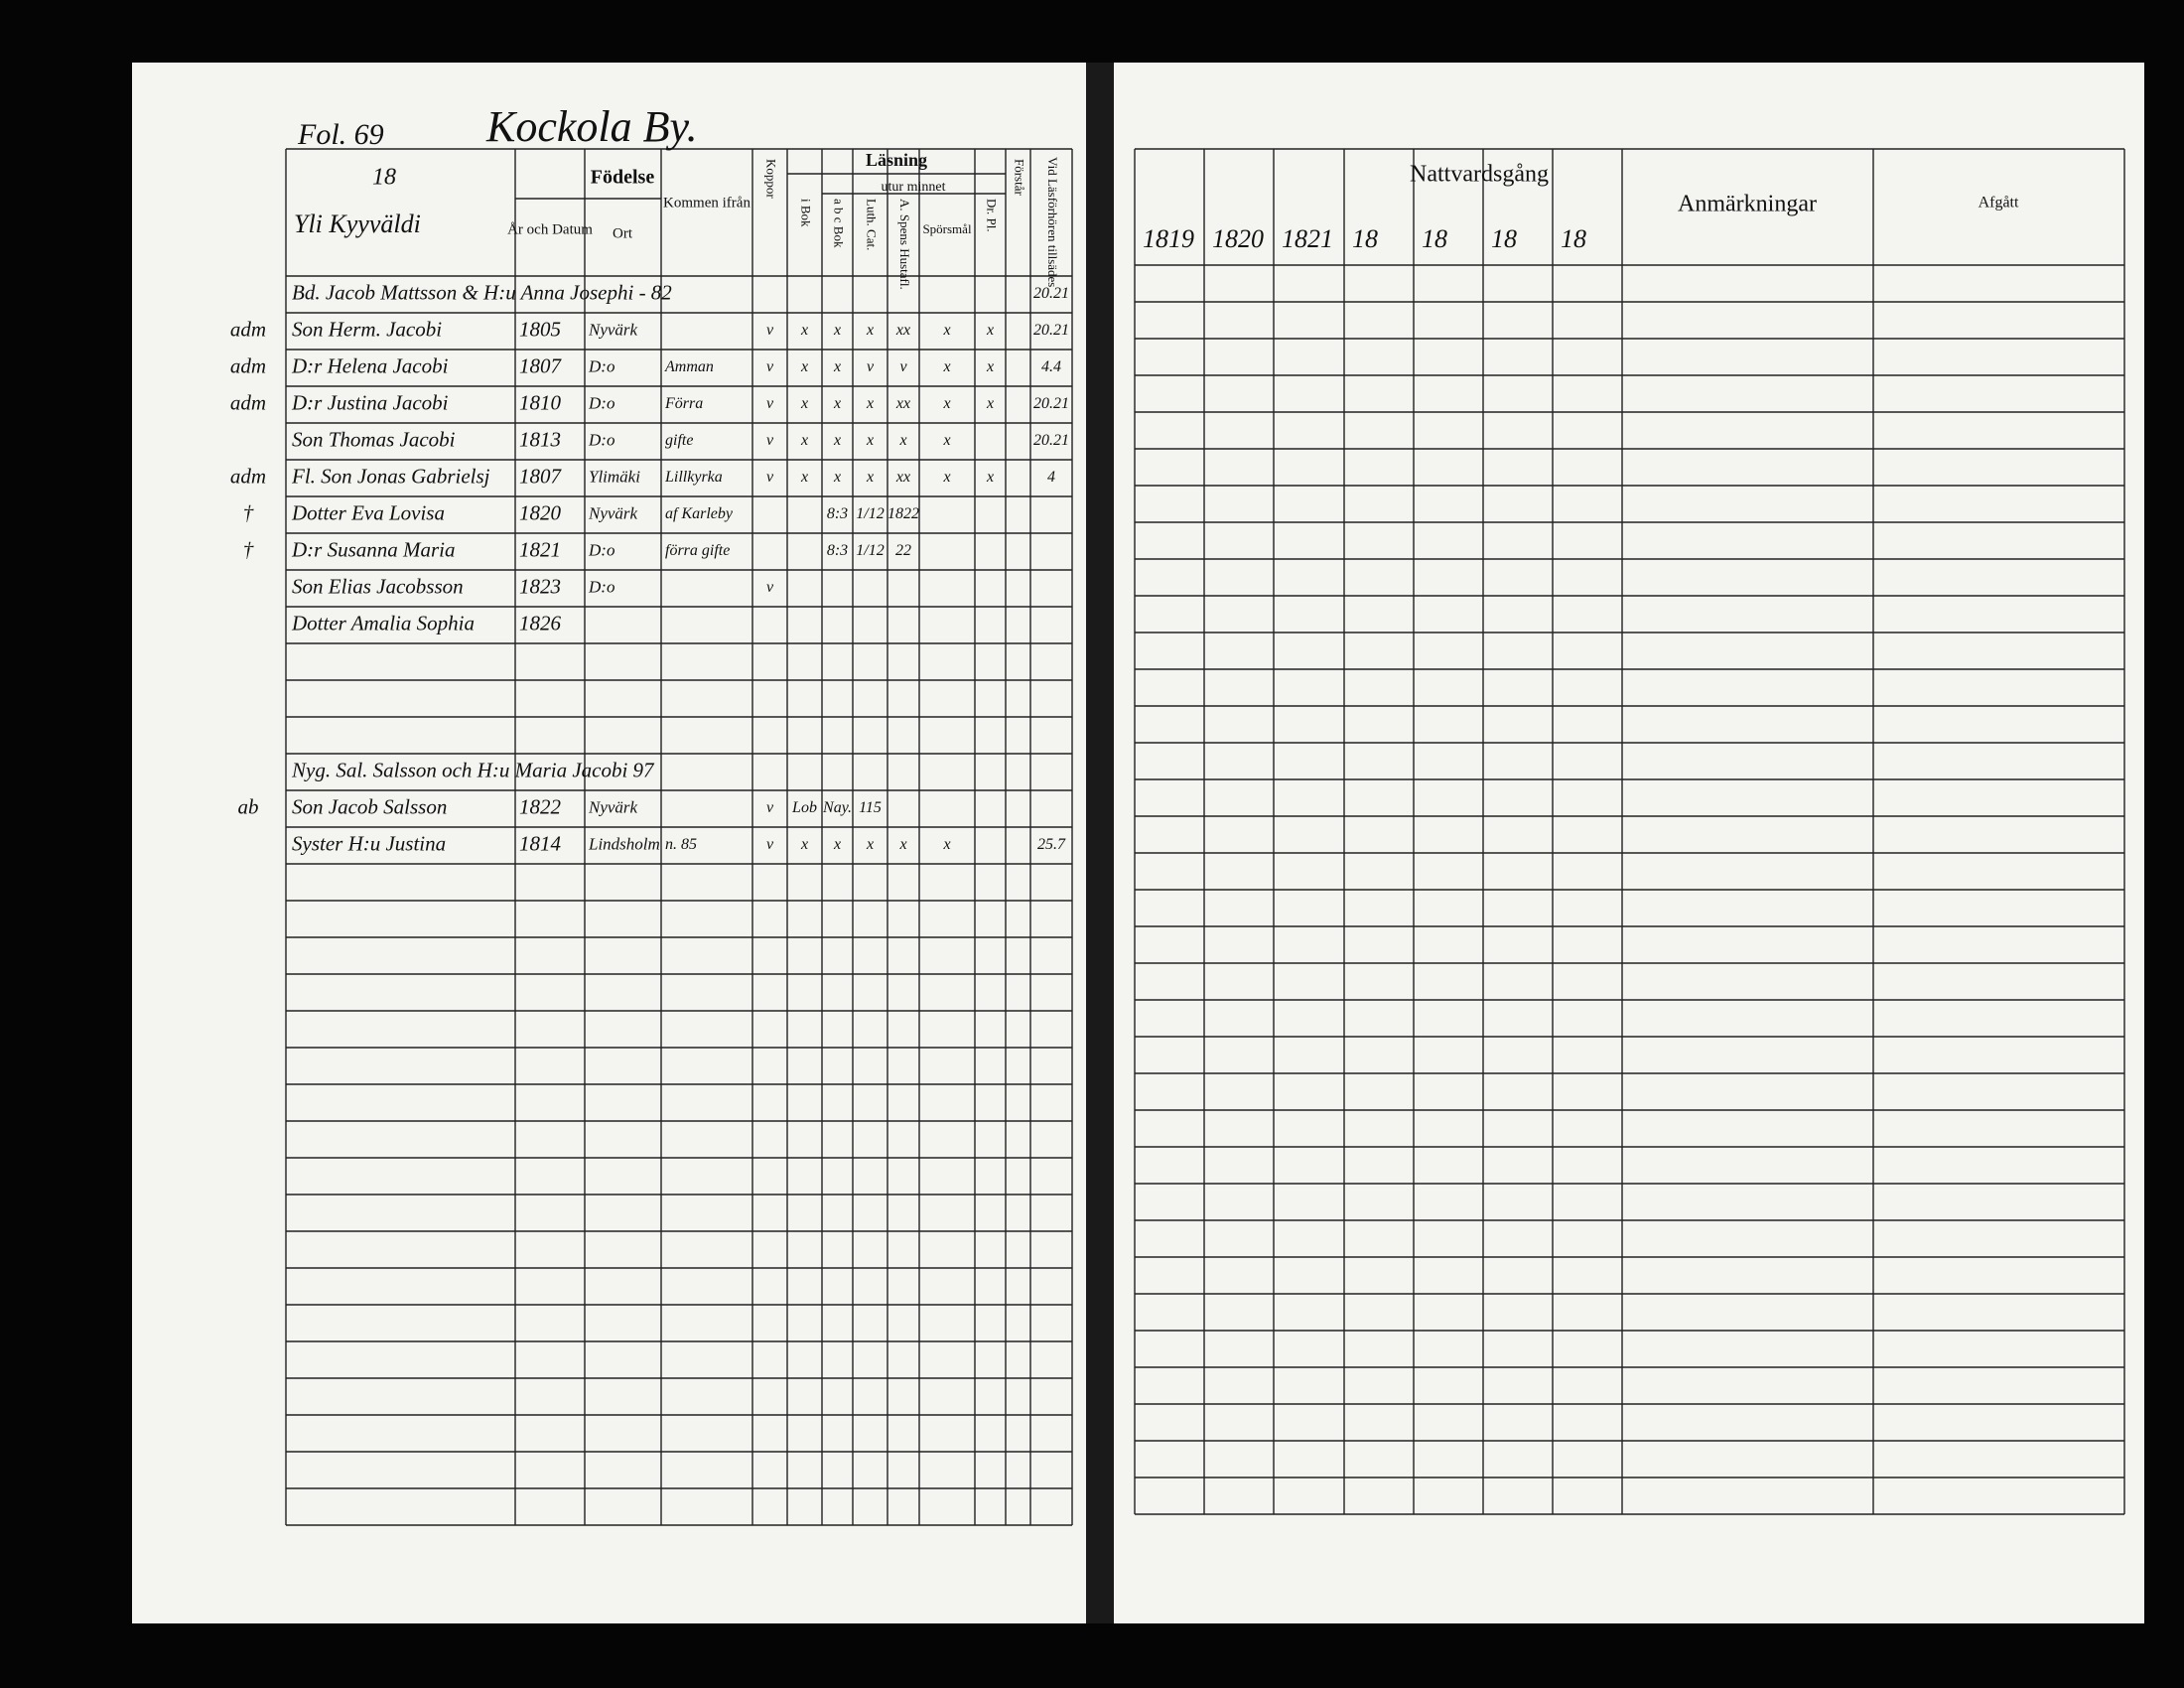 The image size is (2184, 1688). I want to click on margin-note: ab, so click(248, 806).